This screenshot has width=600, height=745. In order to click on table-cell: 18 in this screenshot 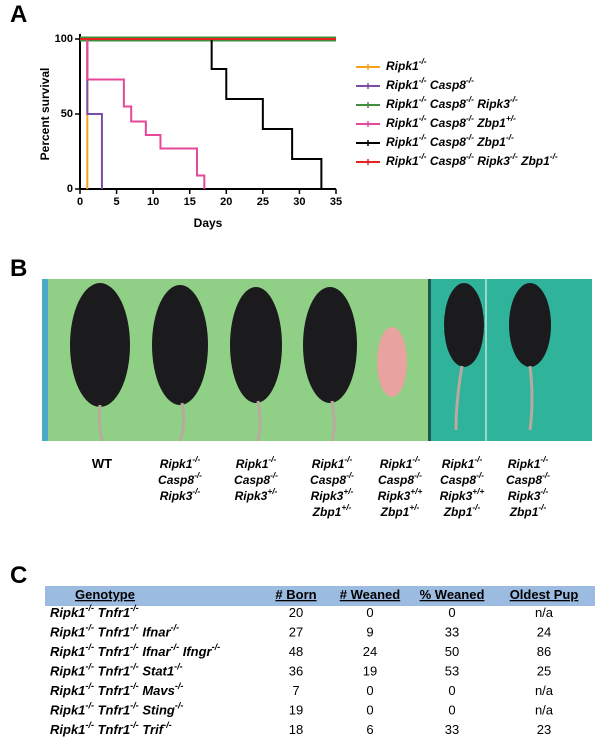, I will do `click(296, 729)`.